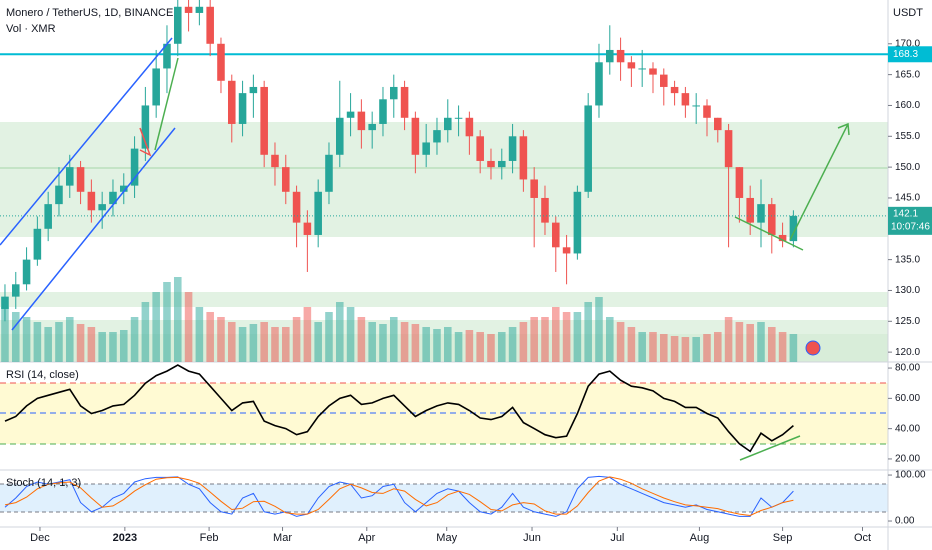  Describe the element at coordinates (40, 538) in the screenshot. I see `x-tick-label: Dec` at that location.